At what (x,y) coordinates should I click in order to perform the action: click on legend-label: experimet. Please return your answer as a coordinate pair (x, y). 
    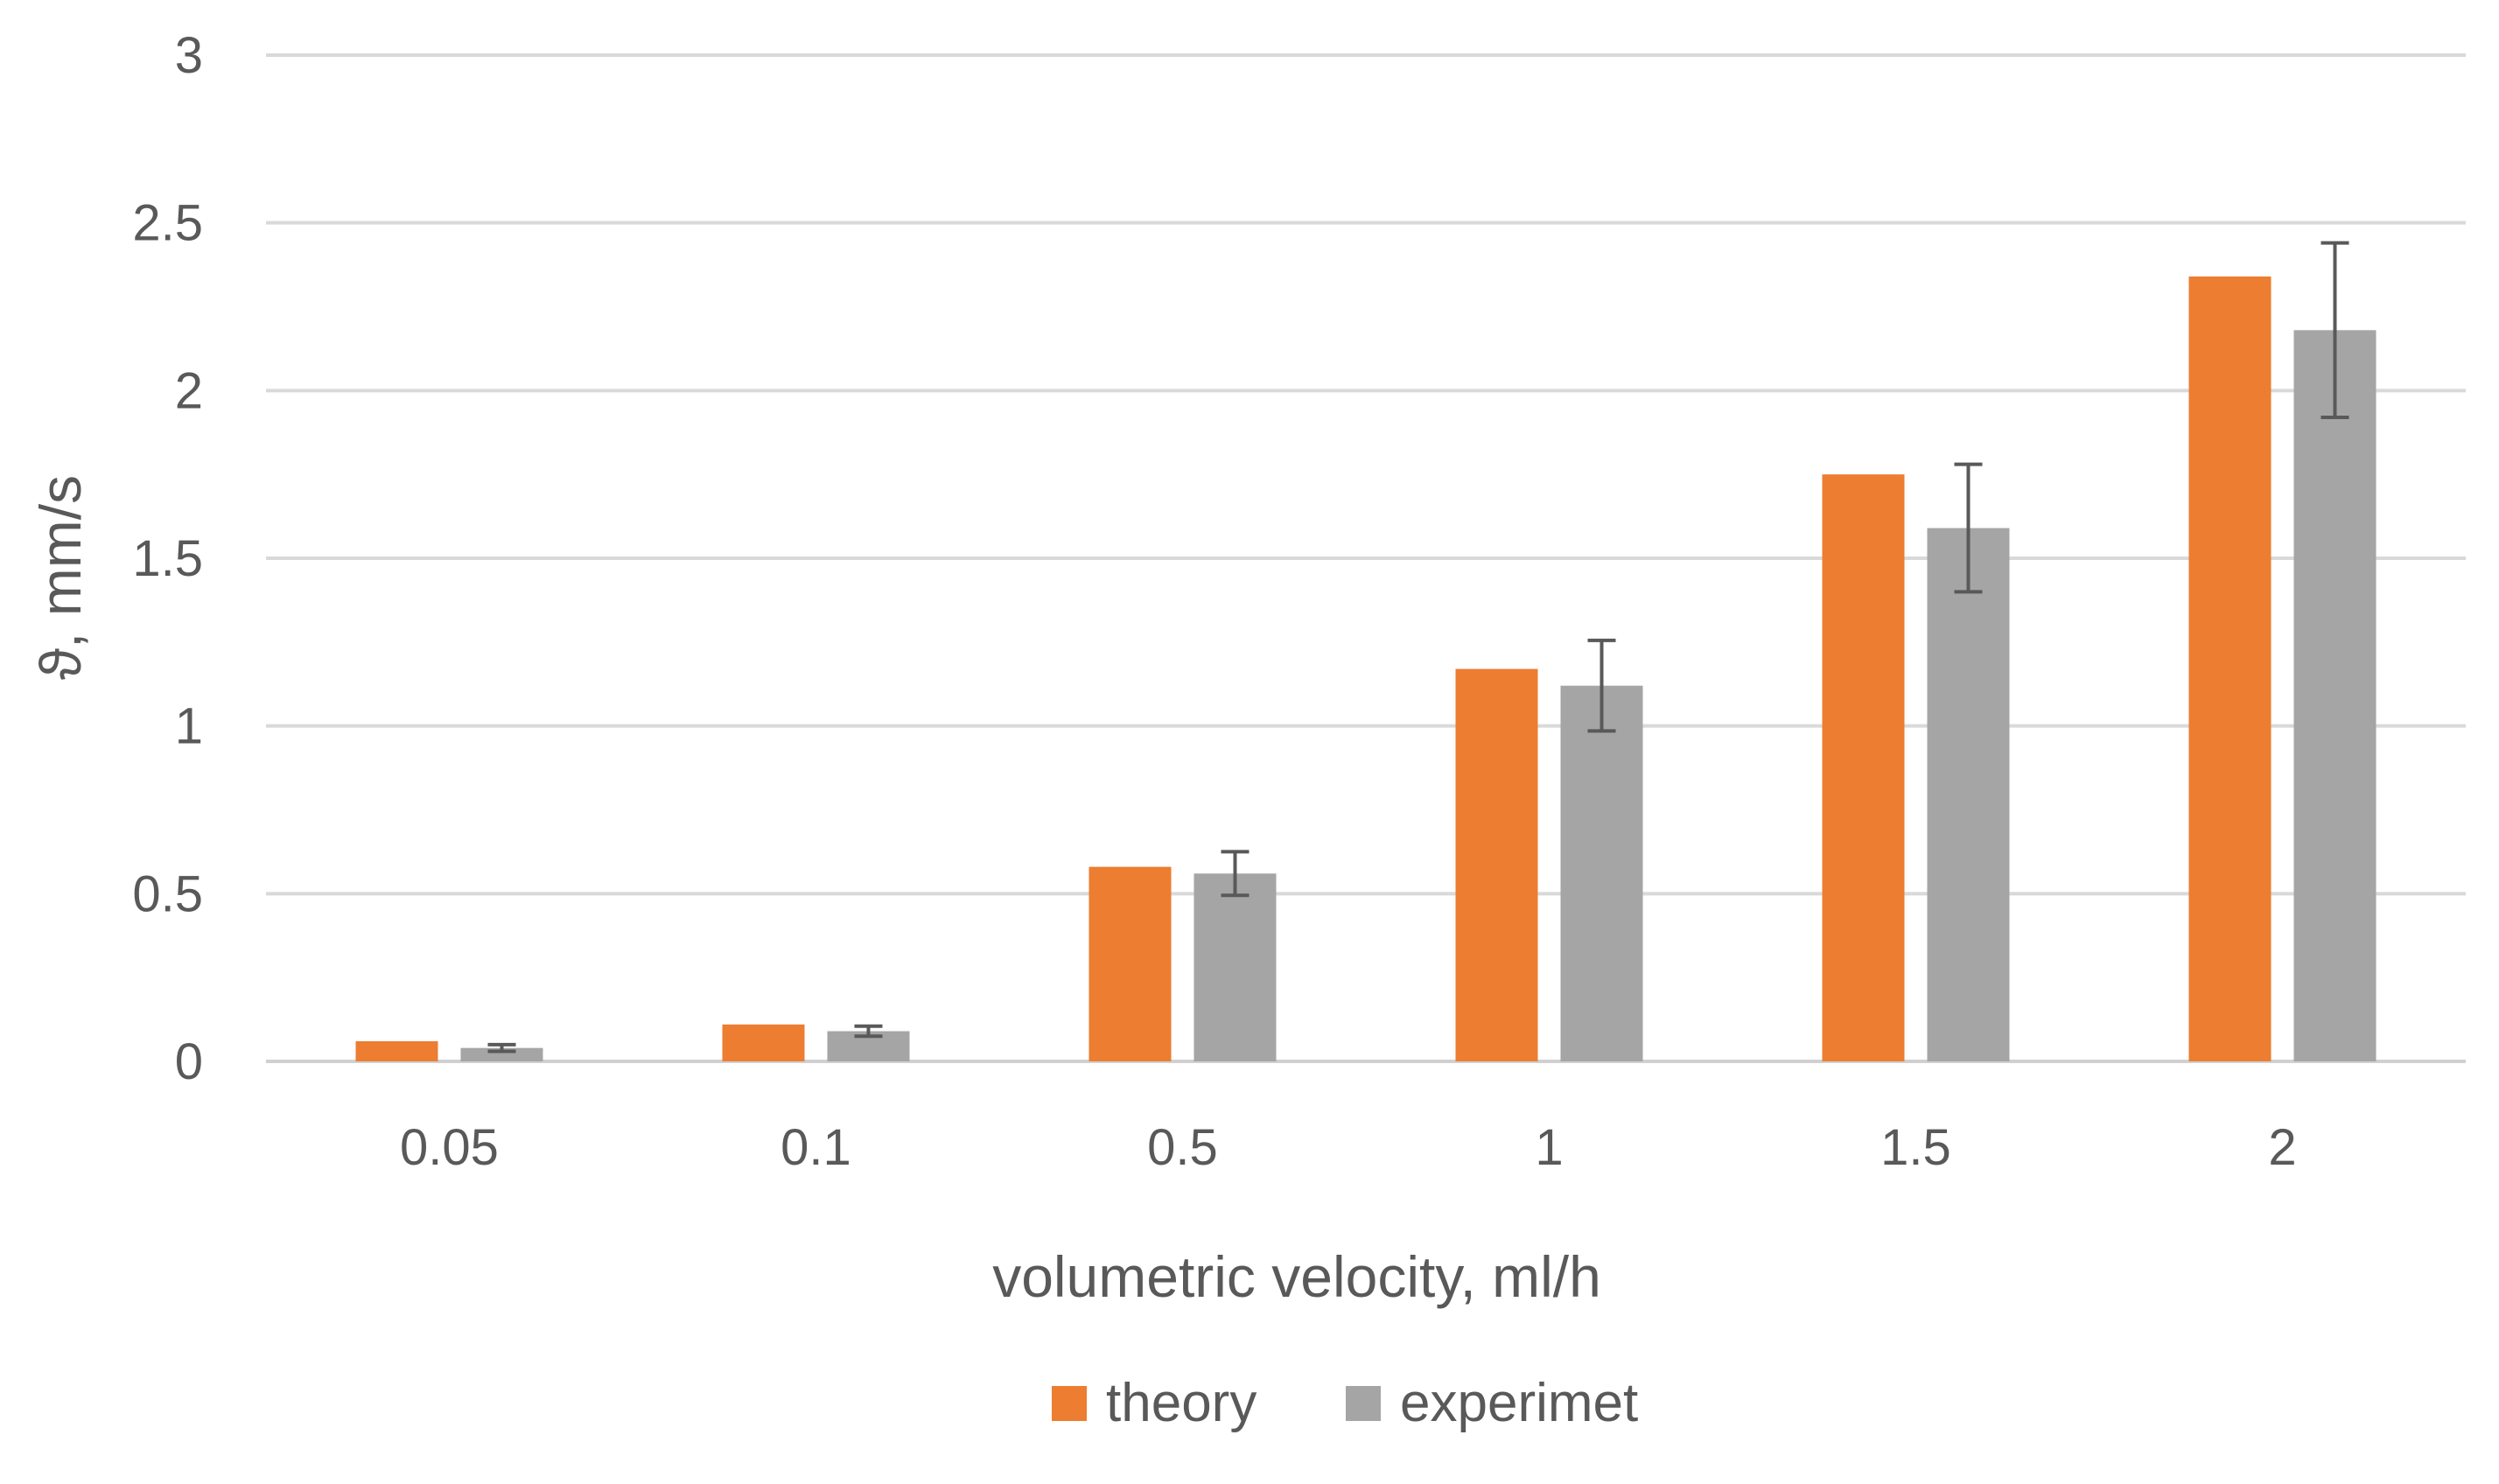
    Looking at the image, I should click on (1519, 1403).